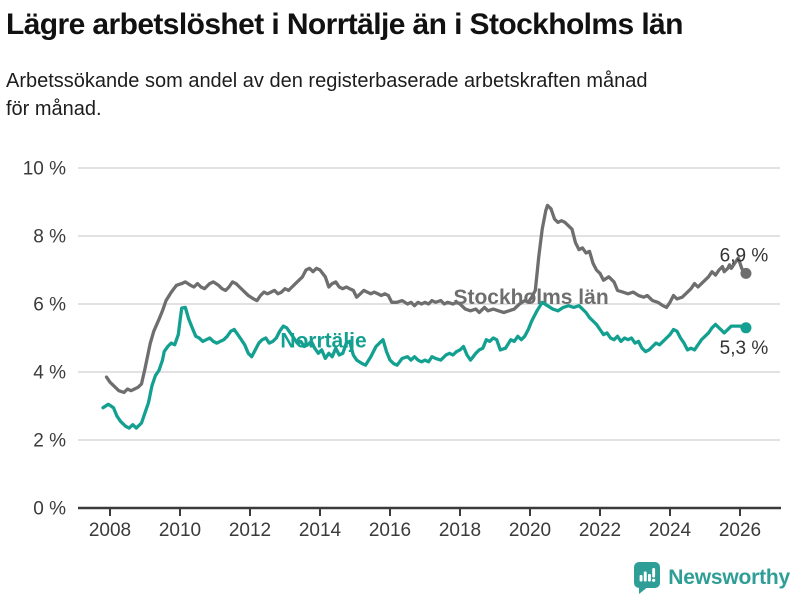 This screenshot has height=600, width=800. What do you see at coordinates (740, 530) in the screenshot?
I see `x-axis-tick-label: 2026` at bounding box center [740, 530].